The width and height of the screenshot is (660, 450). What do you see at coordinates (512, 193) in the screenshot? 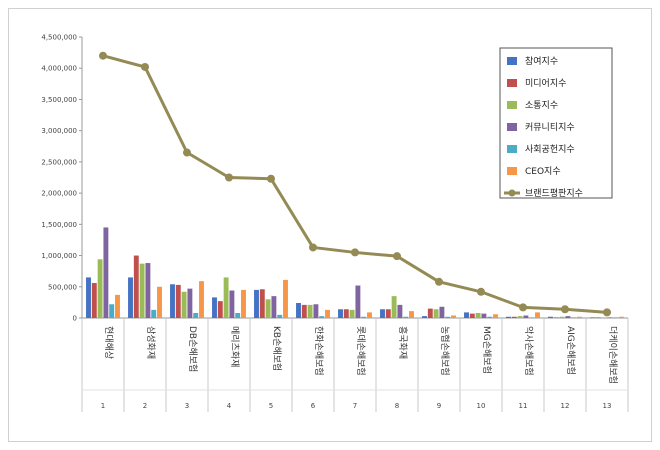
I see `legend-line-marker` at bounding box center [512, 193].